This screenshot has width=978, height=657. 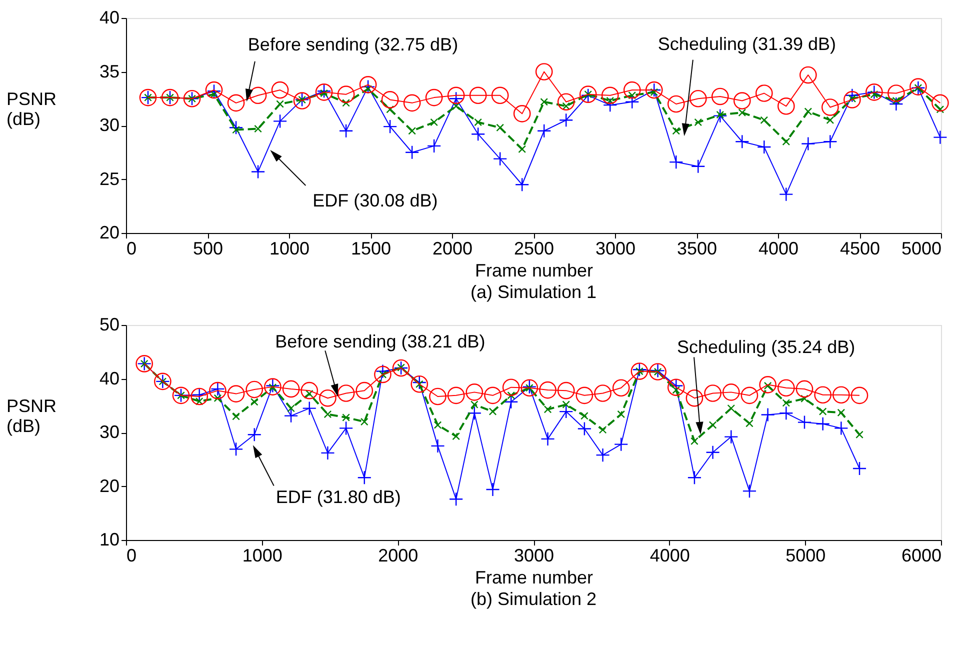 What do you see at coordinates (533, 599) in the screenshot?
I see `text: (b) Simulation 2` at bounding box center [533, 599].